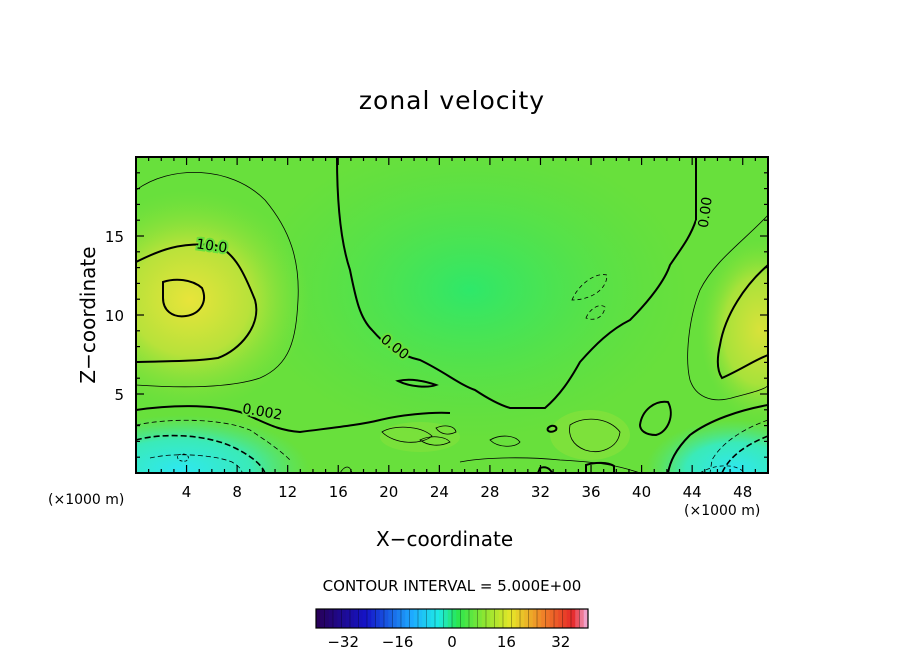 This screenshot has width=904, height=654. I want to click on x-axis-label: X−coordinate, so click(445, 539).